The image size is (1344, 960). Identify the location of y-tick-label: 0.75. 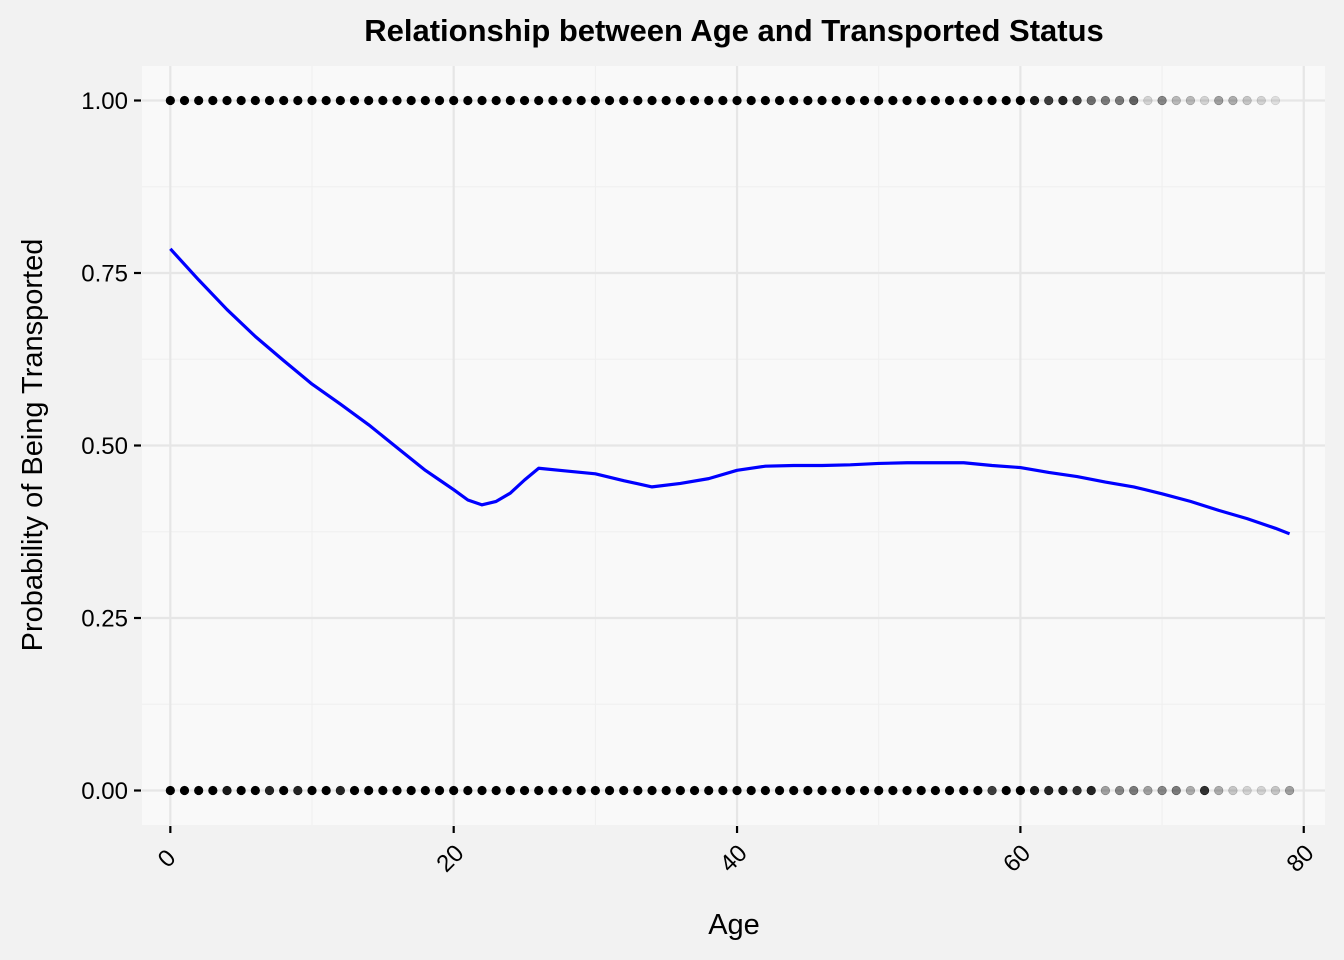
(104, 274).